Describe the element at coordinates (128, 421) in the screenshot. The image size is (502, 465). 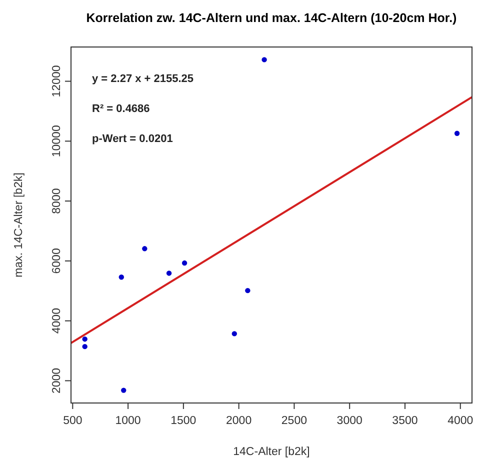
I see `x-tick-label: 1000` at that location.